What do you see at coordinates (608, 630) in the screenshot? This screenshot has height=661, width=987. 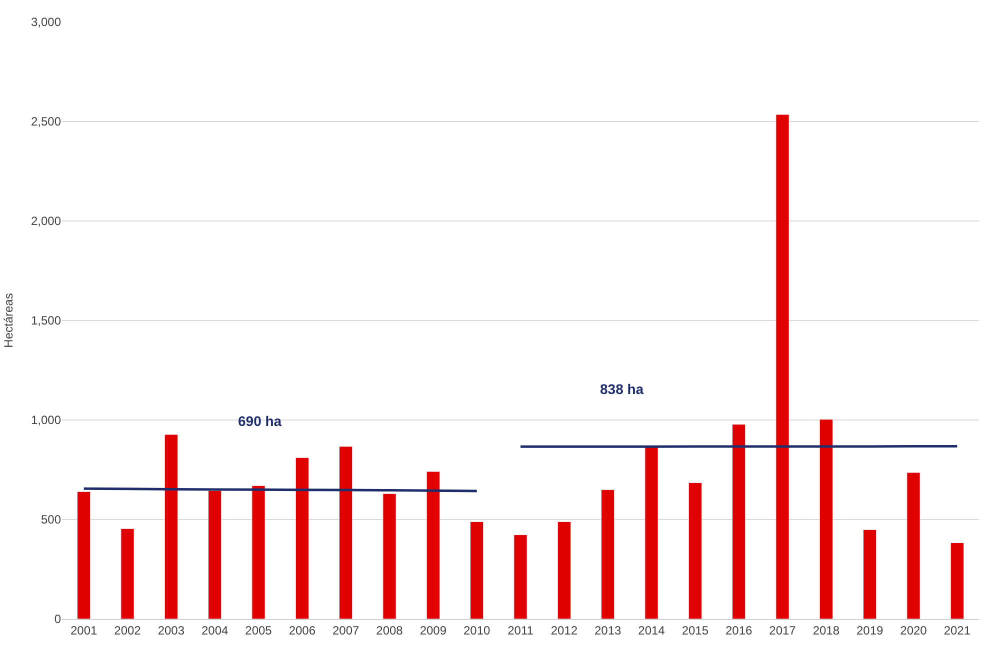 I see `x-tick-label: 2013` at bounding box center [608, 630].